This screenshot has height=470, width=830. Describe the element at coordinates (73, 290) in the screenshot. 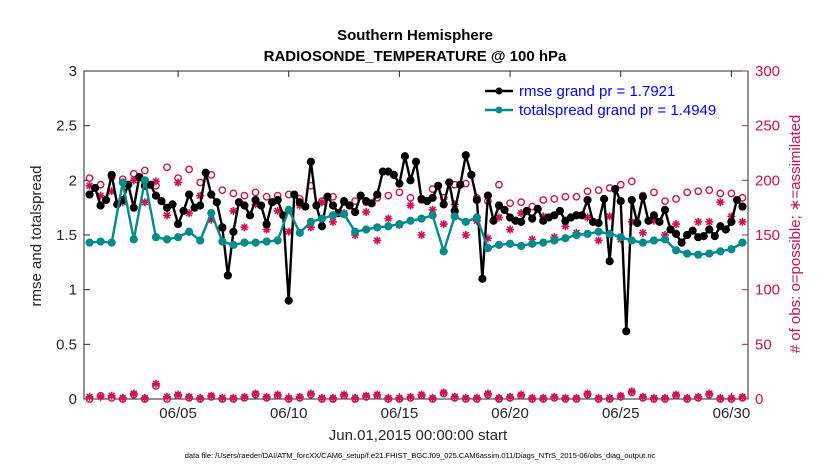

I see `y-tick-label: 1` at that location.